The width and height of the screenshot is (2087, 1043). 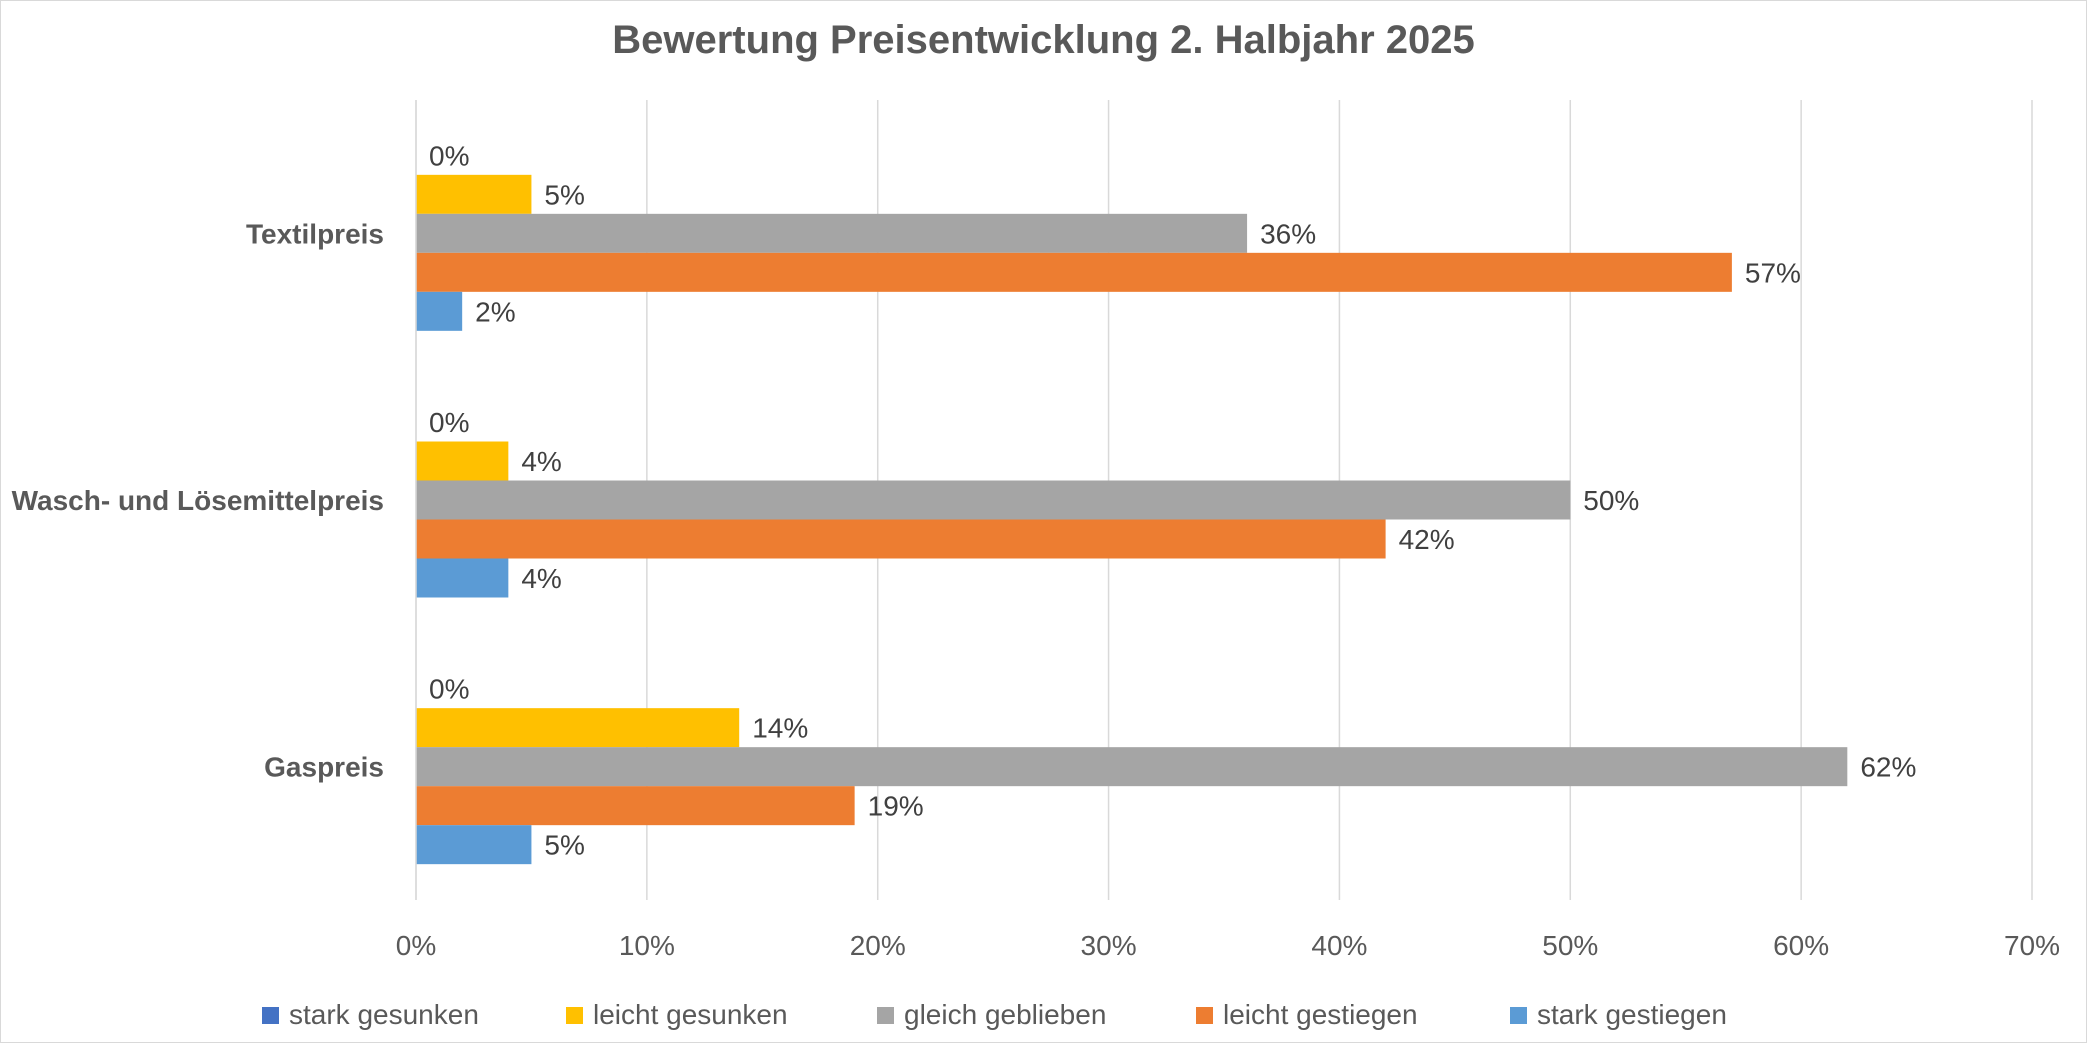 I want to click on data-label: 2%, so click(x=495, y=311).